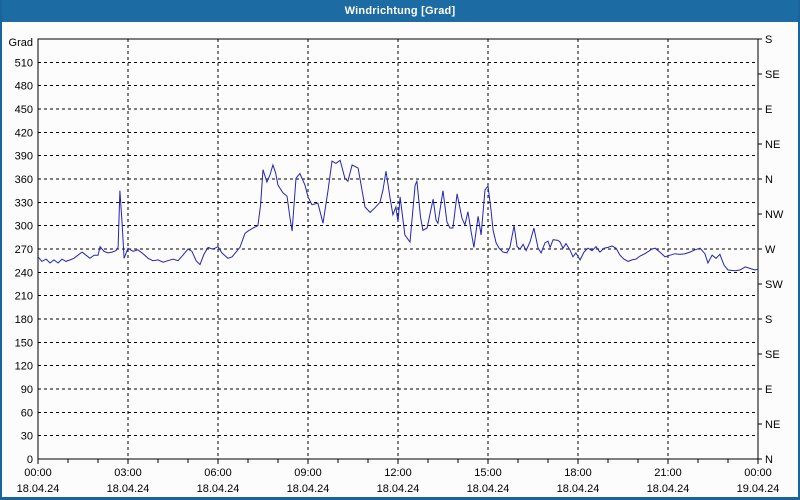 This screenshot has width=800, height=500. What do you see at coordinates (398, 473) in the screenshot?
I see `x-tick-time-label: 12:00` at bounding box center [398, 473].